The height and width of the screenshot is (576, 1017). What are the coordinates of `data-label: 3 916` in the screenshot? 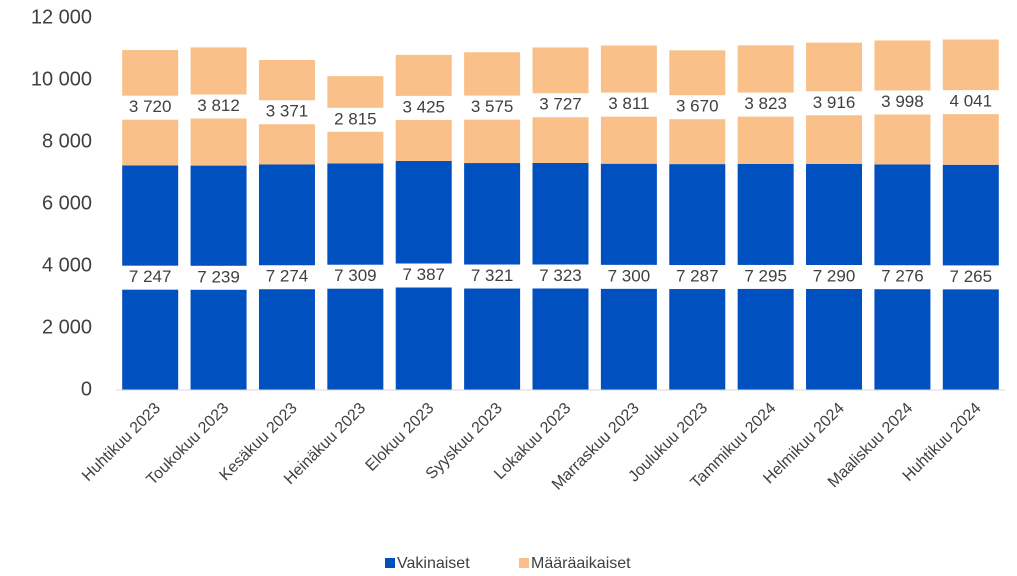 It's located at (834, 102).